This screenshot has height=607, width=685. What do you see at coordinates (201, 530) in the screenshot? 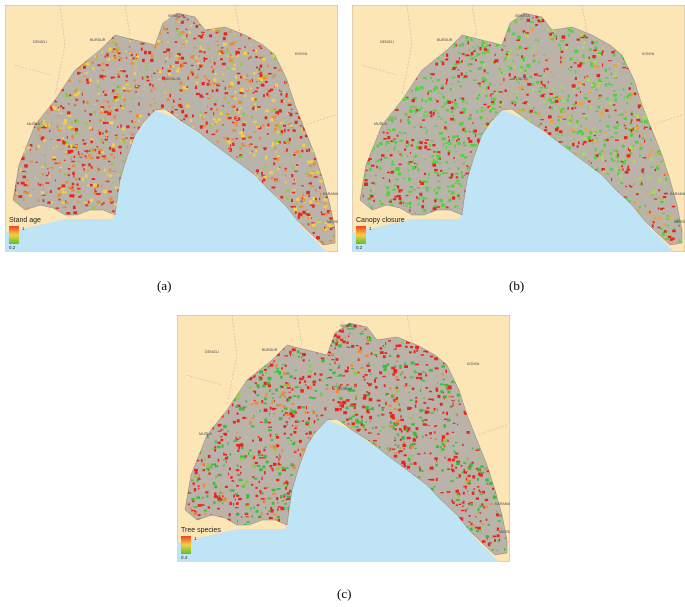
I see `legend-title: Tree species` at bounding box center [201, 530].